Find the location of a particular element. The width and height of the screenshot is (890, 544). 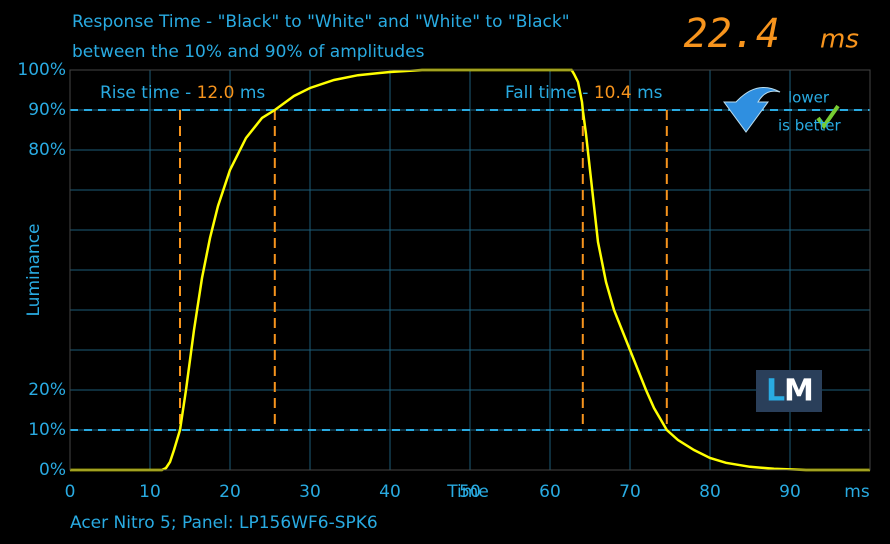

logo: L M is located at coordinates (789, 391).